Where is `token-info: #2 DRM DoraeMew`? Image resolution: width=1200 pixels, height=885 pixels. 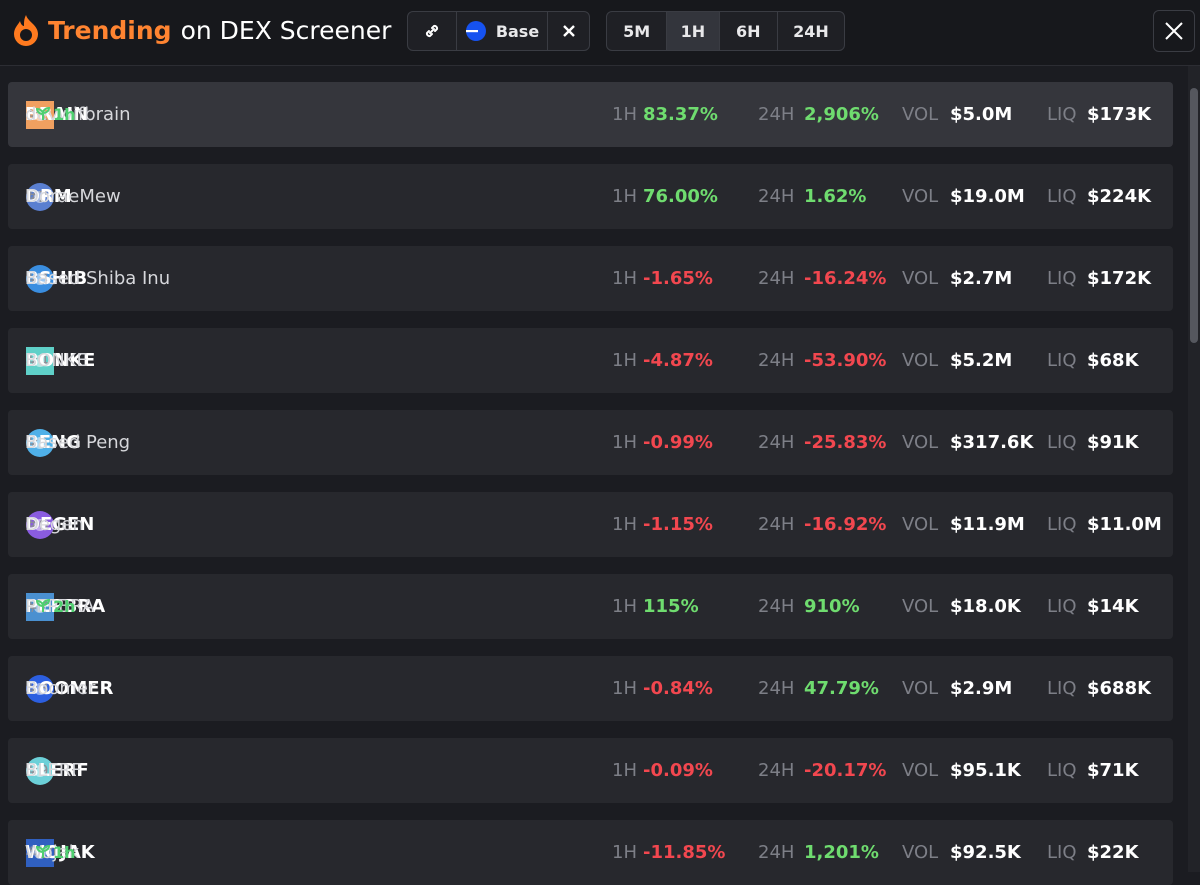 token-info: #2 DRM DoraeMew is located at coordinates (73, 196).